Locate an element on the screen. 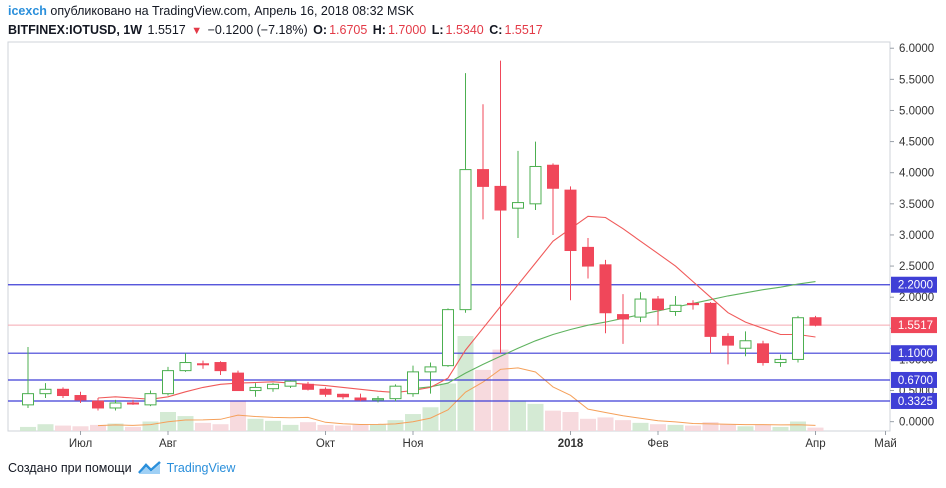 The image size is (946, 488). y-tick-label: 3.5000 is located at coordinates (916, 205).